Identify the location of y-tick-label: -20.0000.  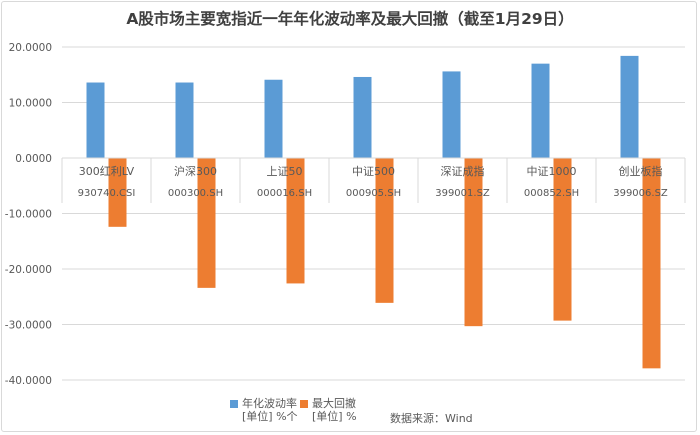
(28, 270).